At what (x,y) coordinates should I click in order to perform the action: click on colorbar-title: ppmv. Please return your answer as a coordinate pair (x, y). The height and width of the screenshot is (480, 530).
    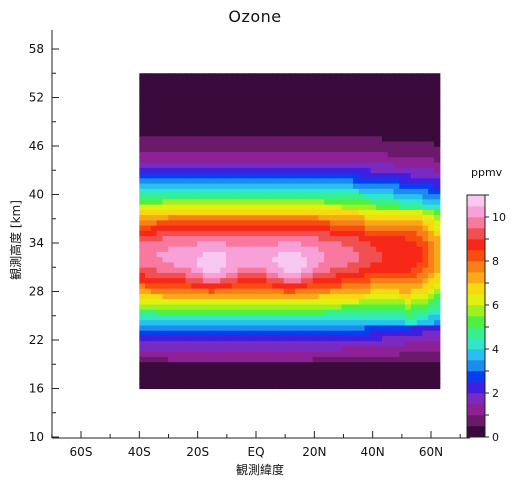
    Looking at the image, I should click on (487, 172).